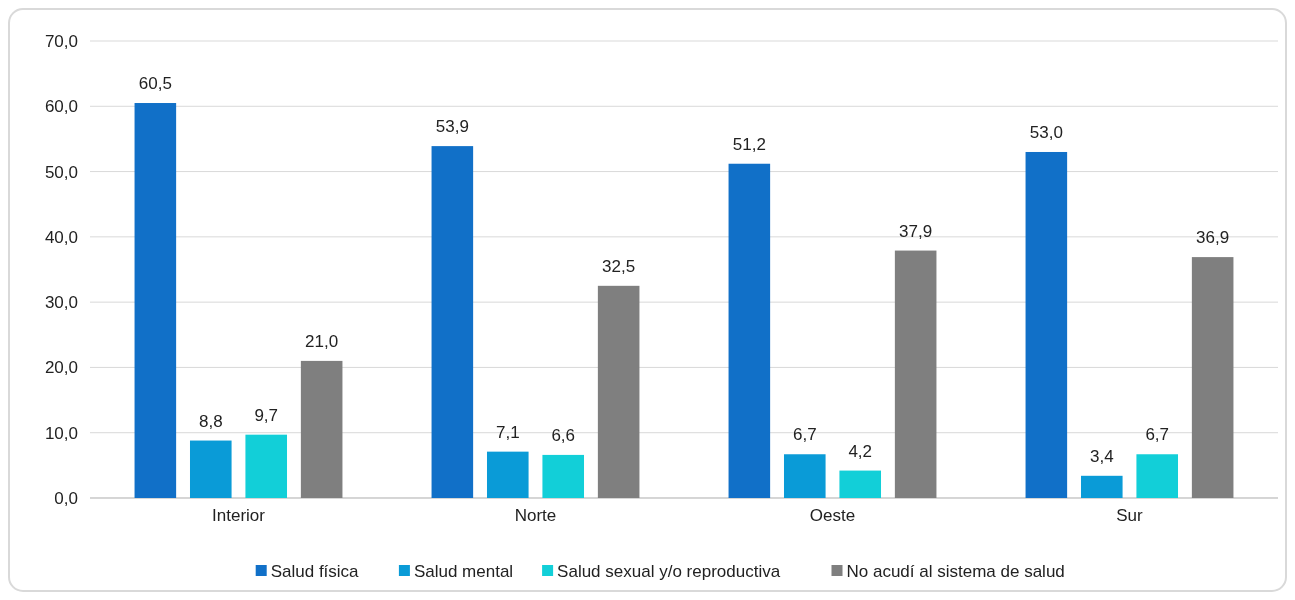  Describe the element at coordinates (1101, 456) in the screenshot. I see `data-label: 3,4` at that location.